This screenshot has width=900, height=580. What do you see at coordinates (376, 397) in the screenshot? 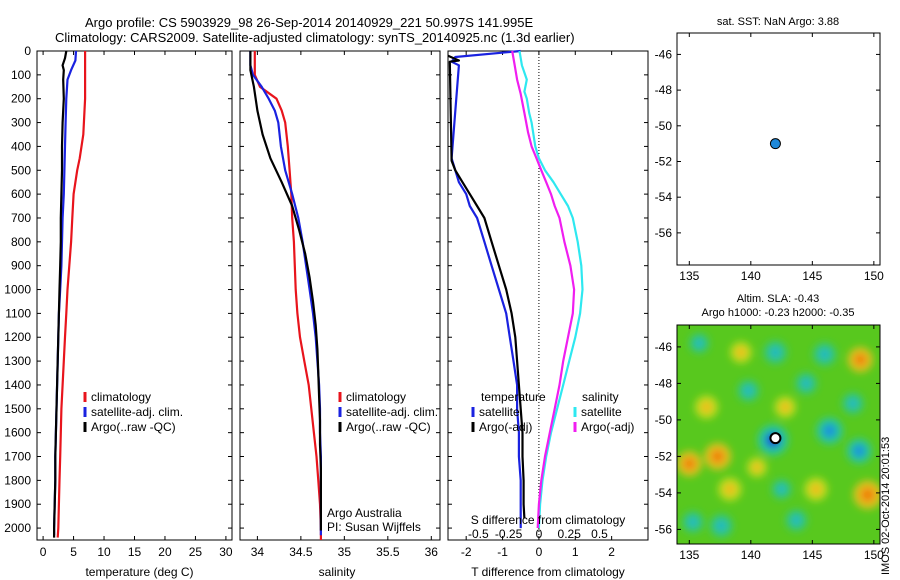
I see `salinity-legend-entry: climatology` at bounding box center [376, 397].